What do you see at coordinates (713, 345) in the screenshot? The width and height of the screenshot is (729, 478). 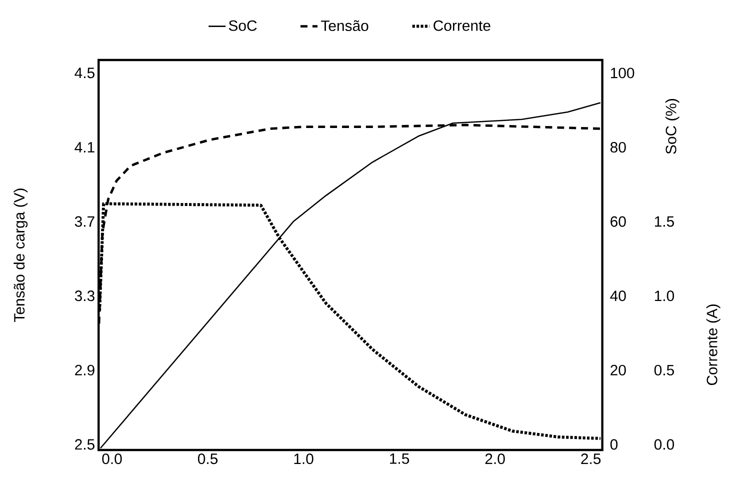 I see `y3-axis-title: Corrente (A)` at bounding box center [713, 345].